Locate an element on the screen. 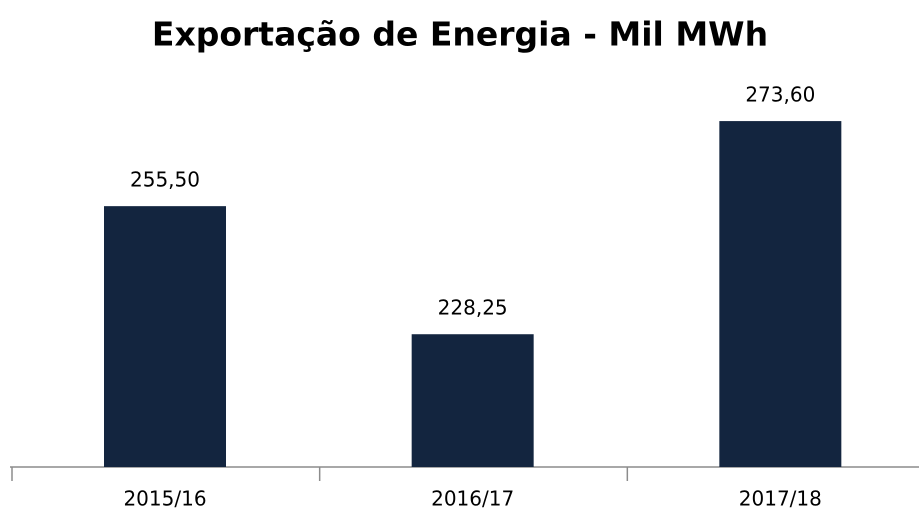 This screenshot has width=919, height=518. chart-title: Exportação de Energia - Mil MWh is located at coordinates (460, 34).